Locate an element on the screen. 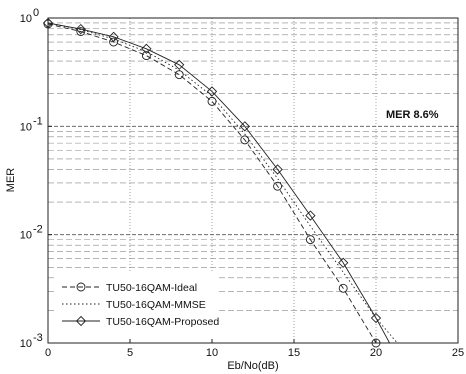 This screenshot has width=466, height=374. legend-label-3: TU50-16QAM-Proposed is located at coordinates (162, 322).